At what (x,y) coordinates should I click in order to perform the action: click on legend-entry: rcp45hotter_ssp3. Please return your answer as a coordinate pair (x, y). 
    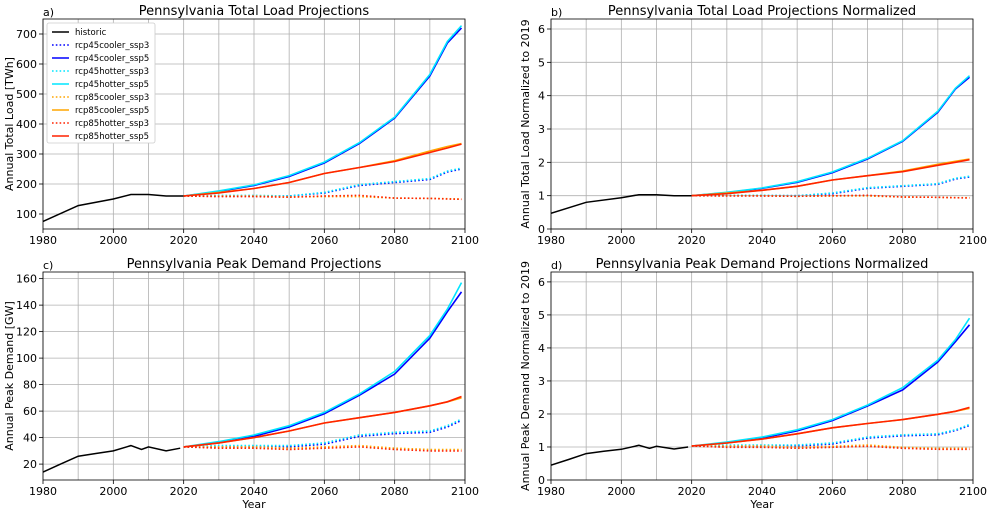
    Looking at the image, I should click on (112, 72).